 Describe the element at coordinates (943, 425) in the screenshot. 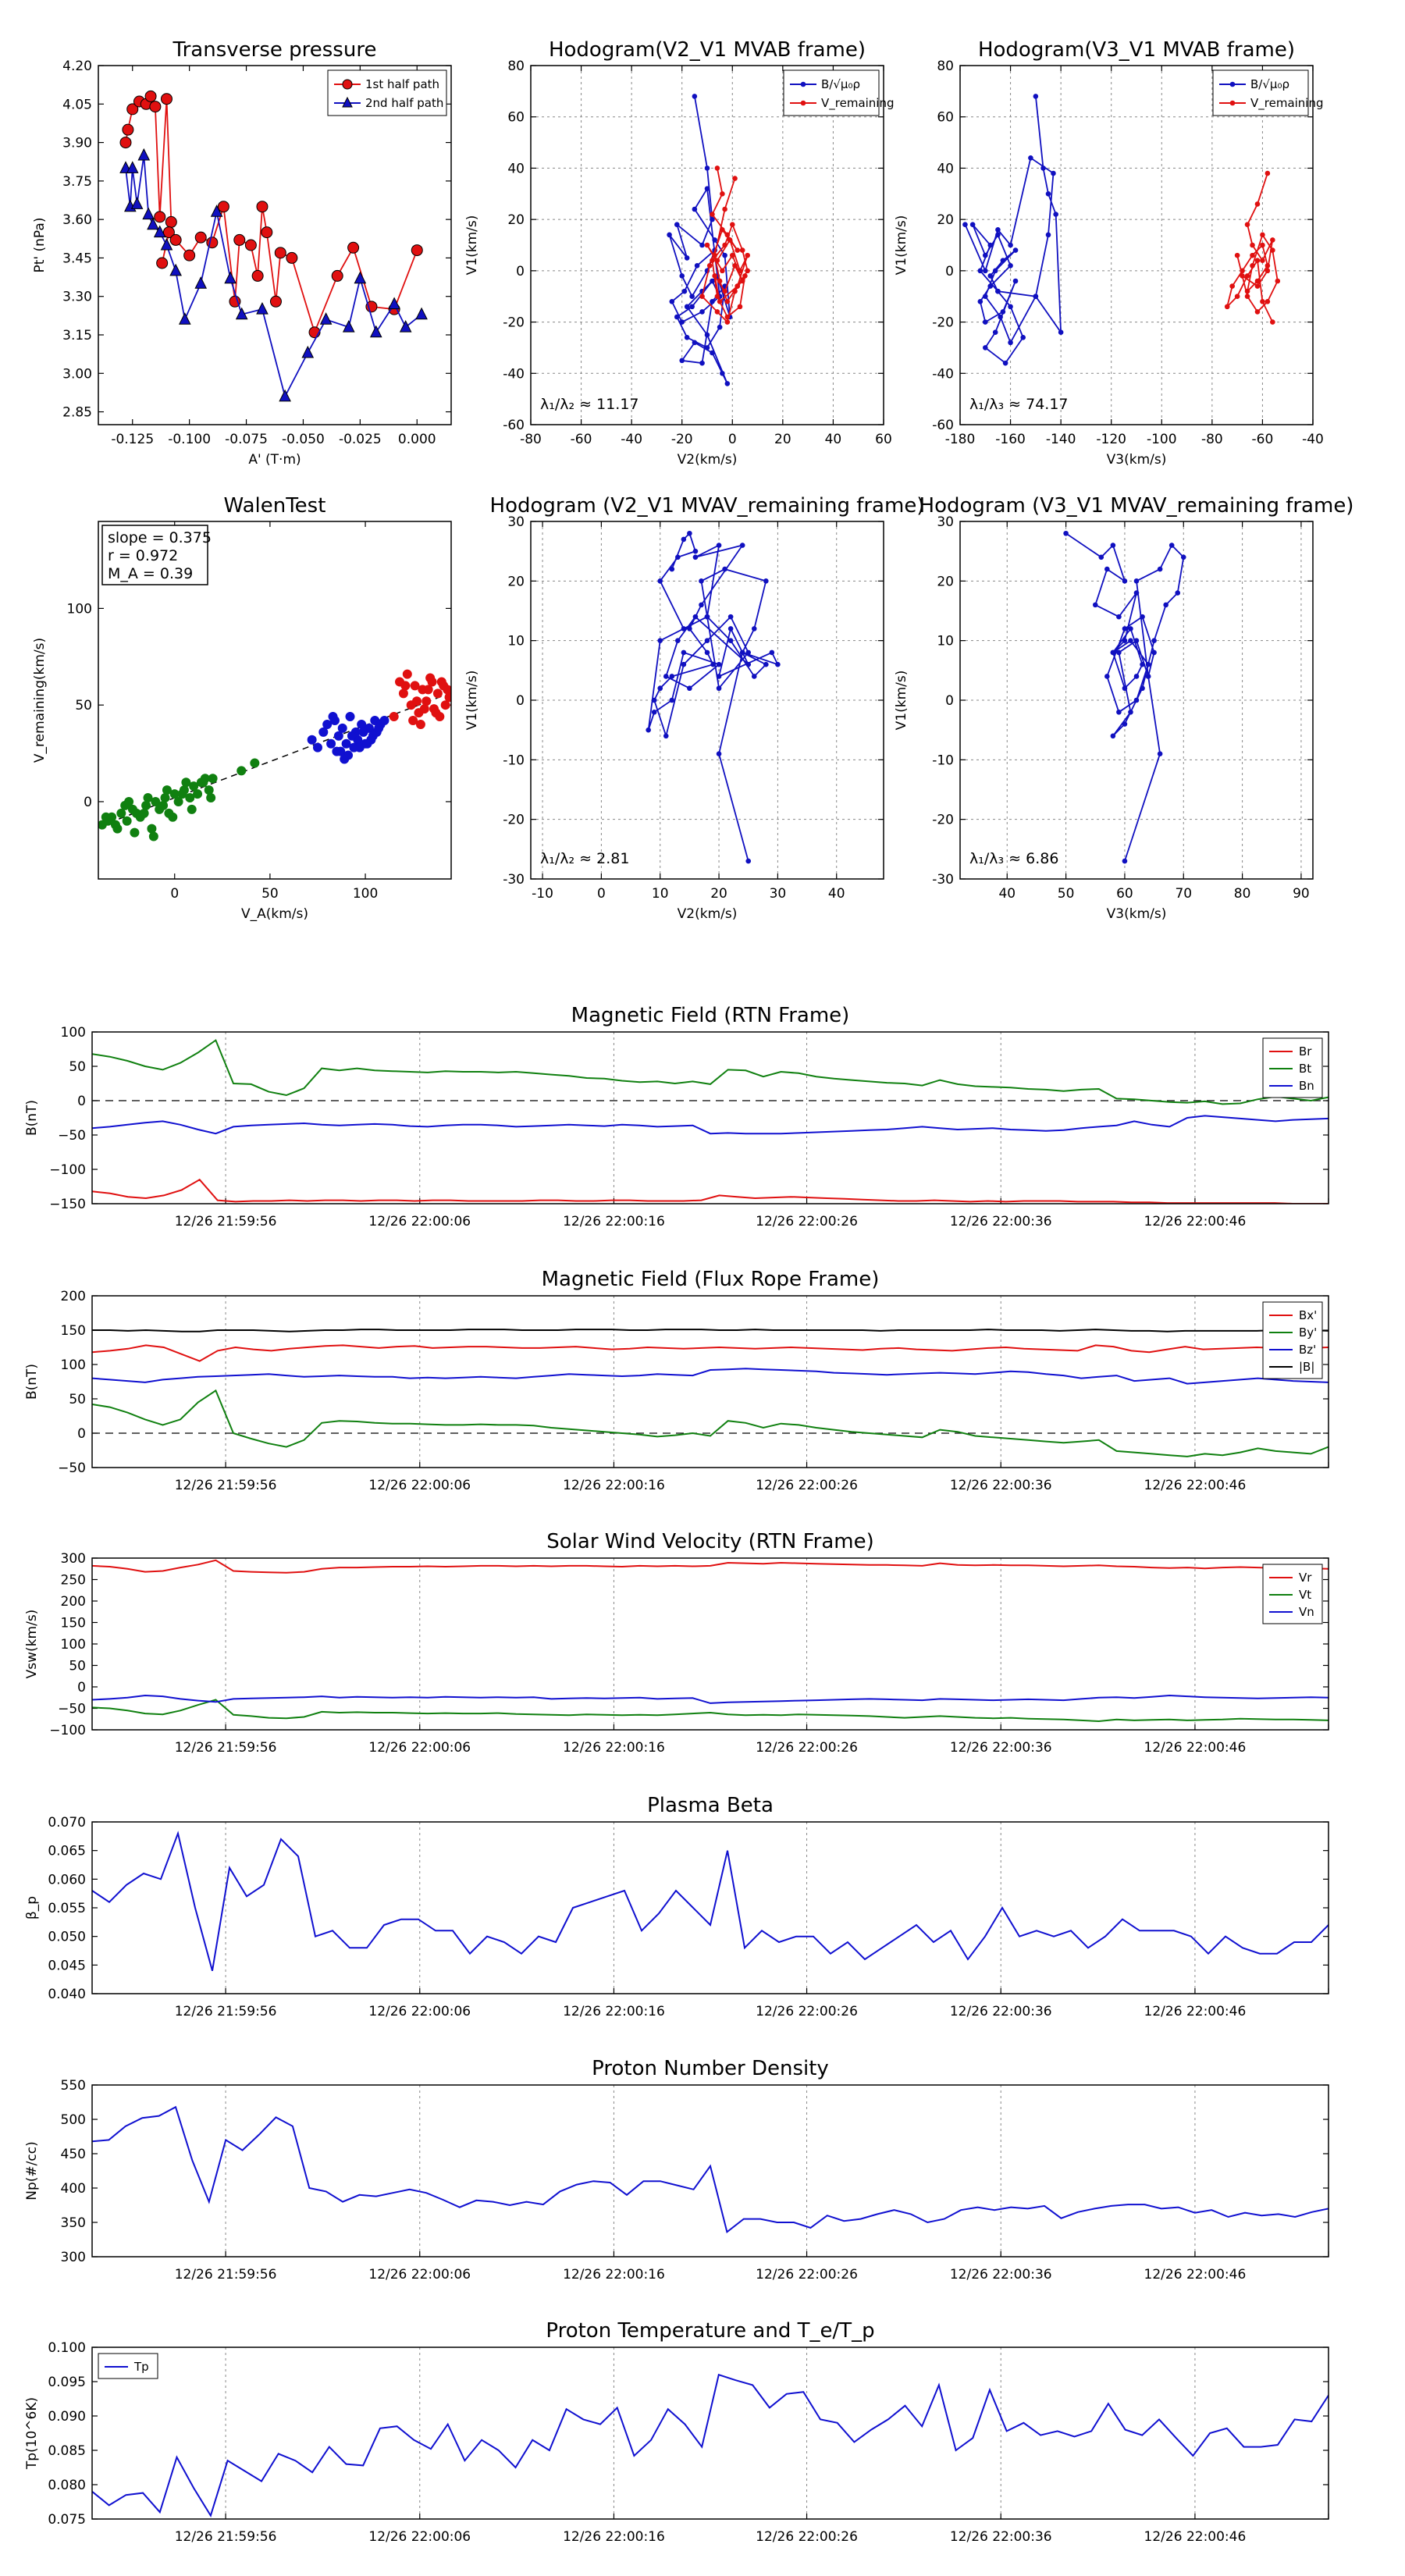

I see `y-tick-label: -60` at that location.